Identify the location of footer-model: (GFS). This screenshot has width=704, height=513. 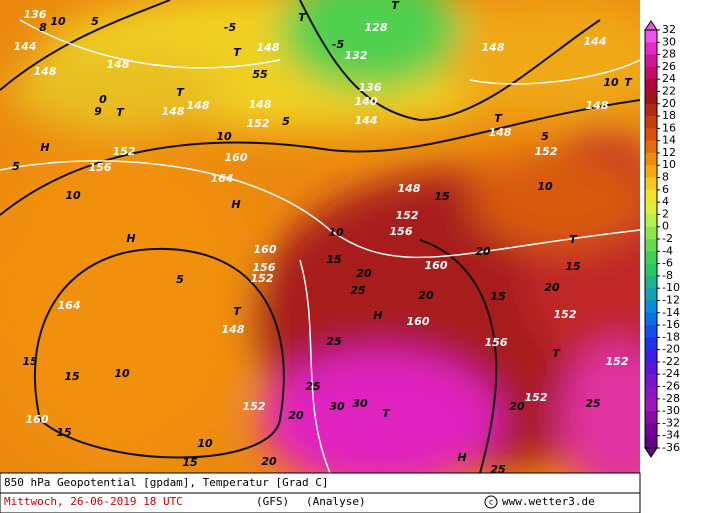
(272, 501).